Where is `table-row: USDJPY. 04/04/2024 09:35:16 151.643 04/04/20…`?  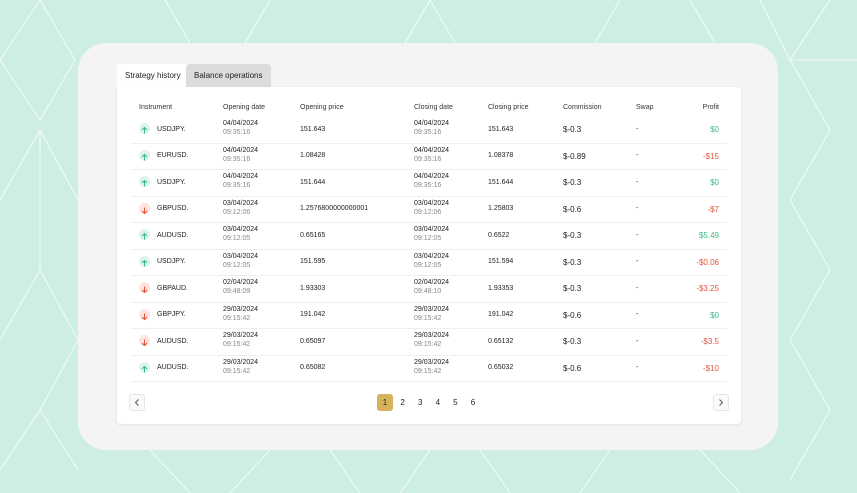
table-row: USDJPY. 04/04/2024 09:35:16 151.643 04/04/20… is located at coordinates (429, 130).